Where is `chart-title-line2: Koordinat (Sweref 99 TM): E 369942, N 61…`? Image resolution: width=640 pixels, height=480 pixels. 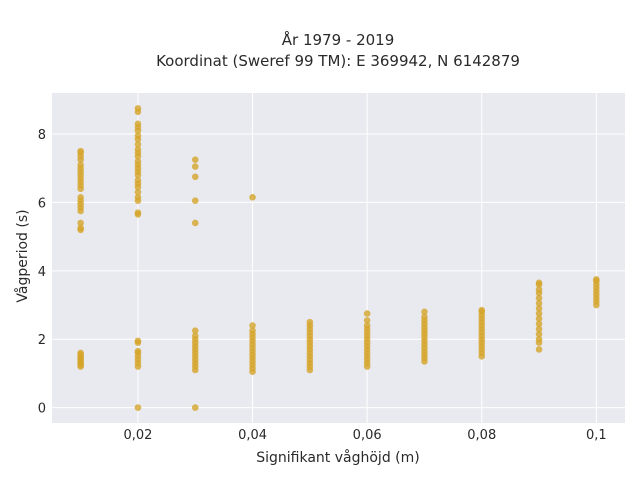
chart-title-line2: Koordinat (Sweref 99 TM): E 369942, N 61… is located at coordinates (338, 61).